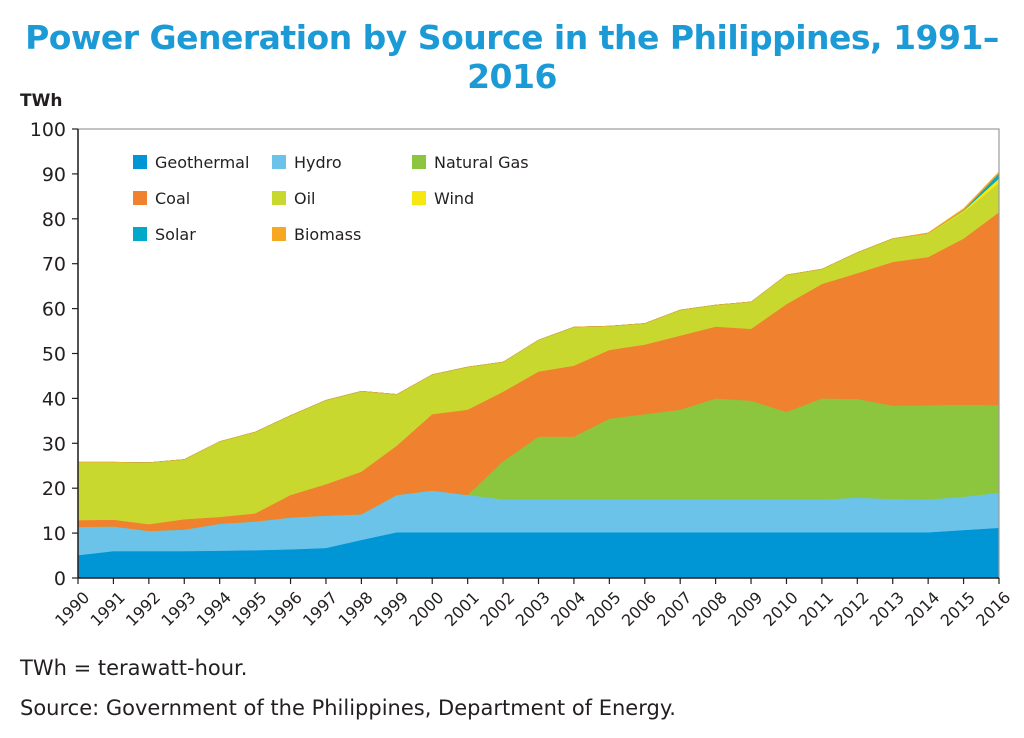 Image resolution: width=1024 pixels, height=738 pixels. I want to click on legend-swatch-oil, so click(279, 198).